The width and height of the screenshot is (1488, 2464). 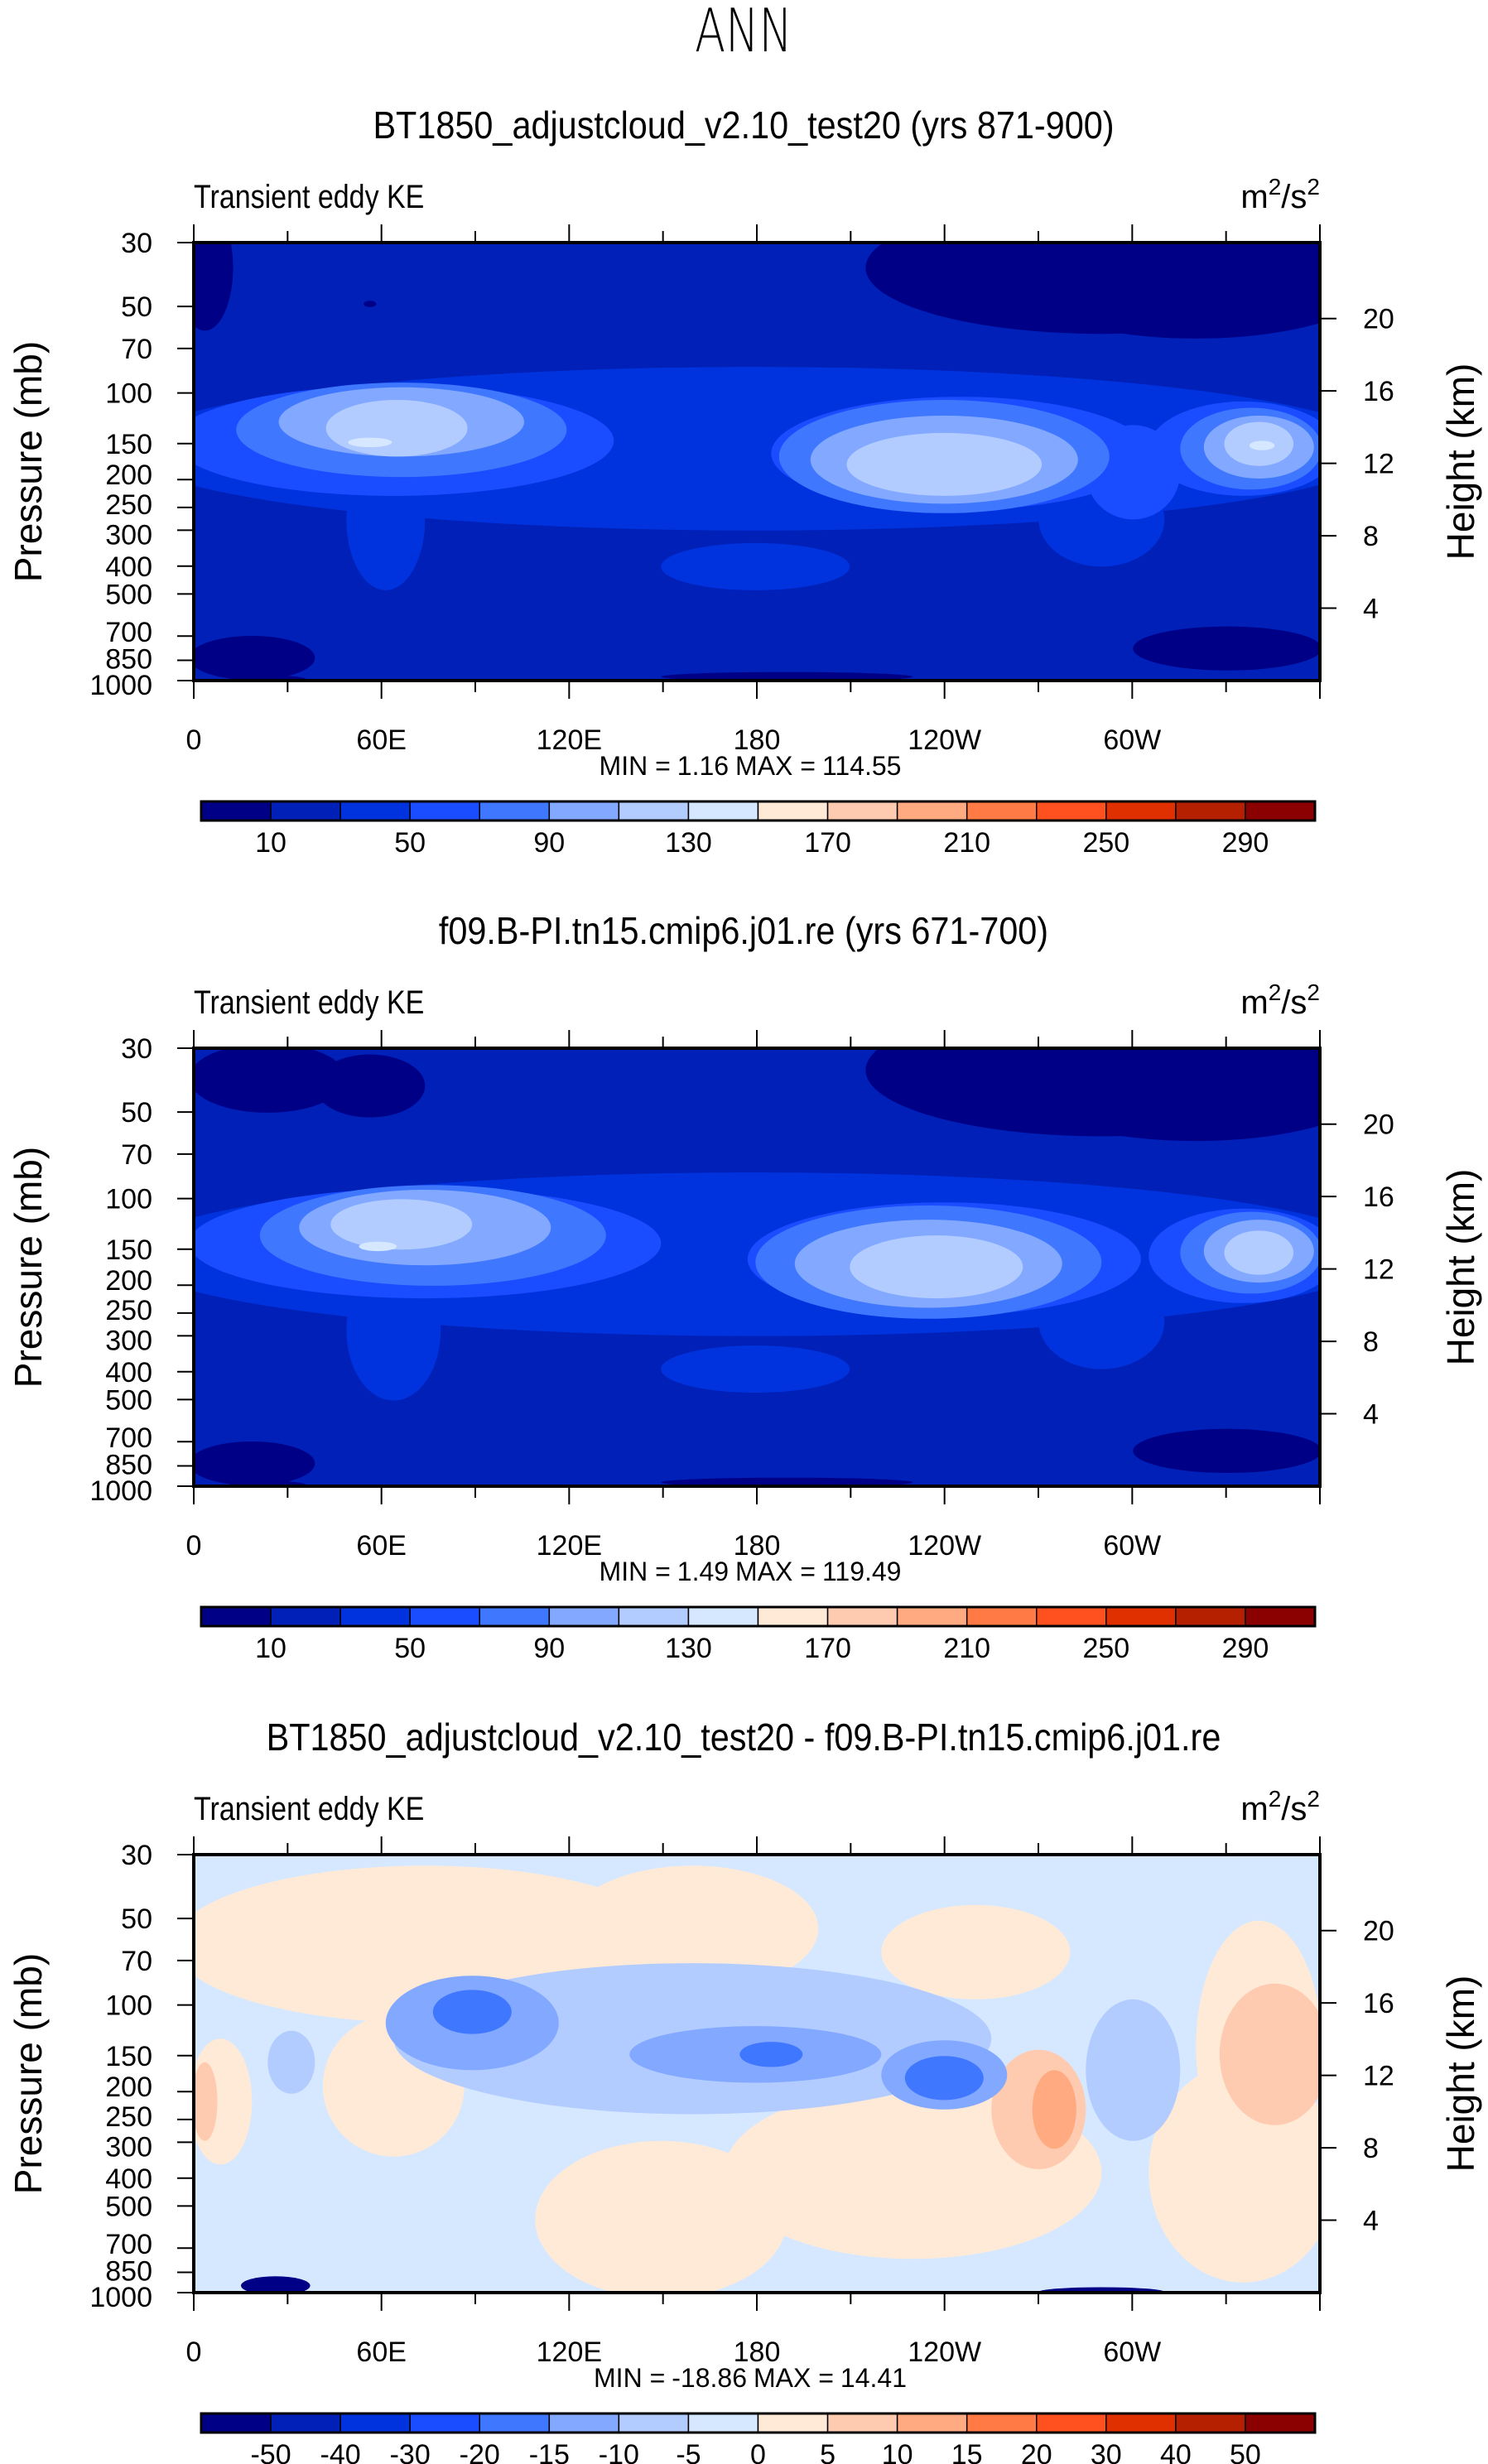 I want to click on colorbar-label: 290, so click(x=1246, y=843).